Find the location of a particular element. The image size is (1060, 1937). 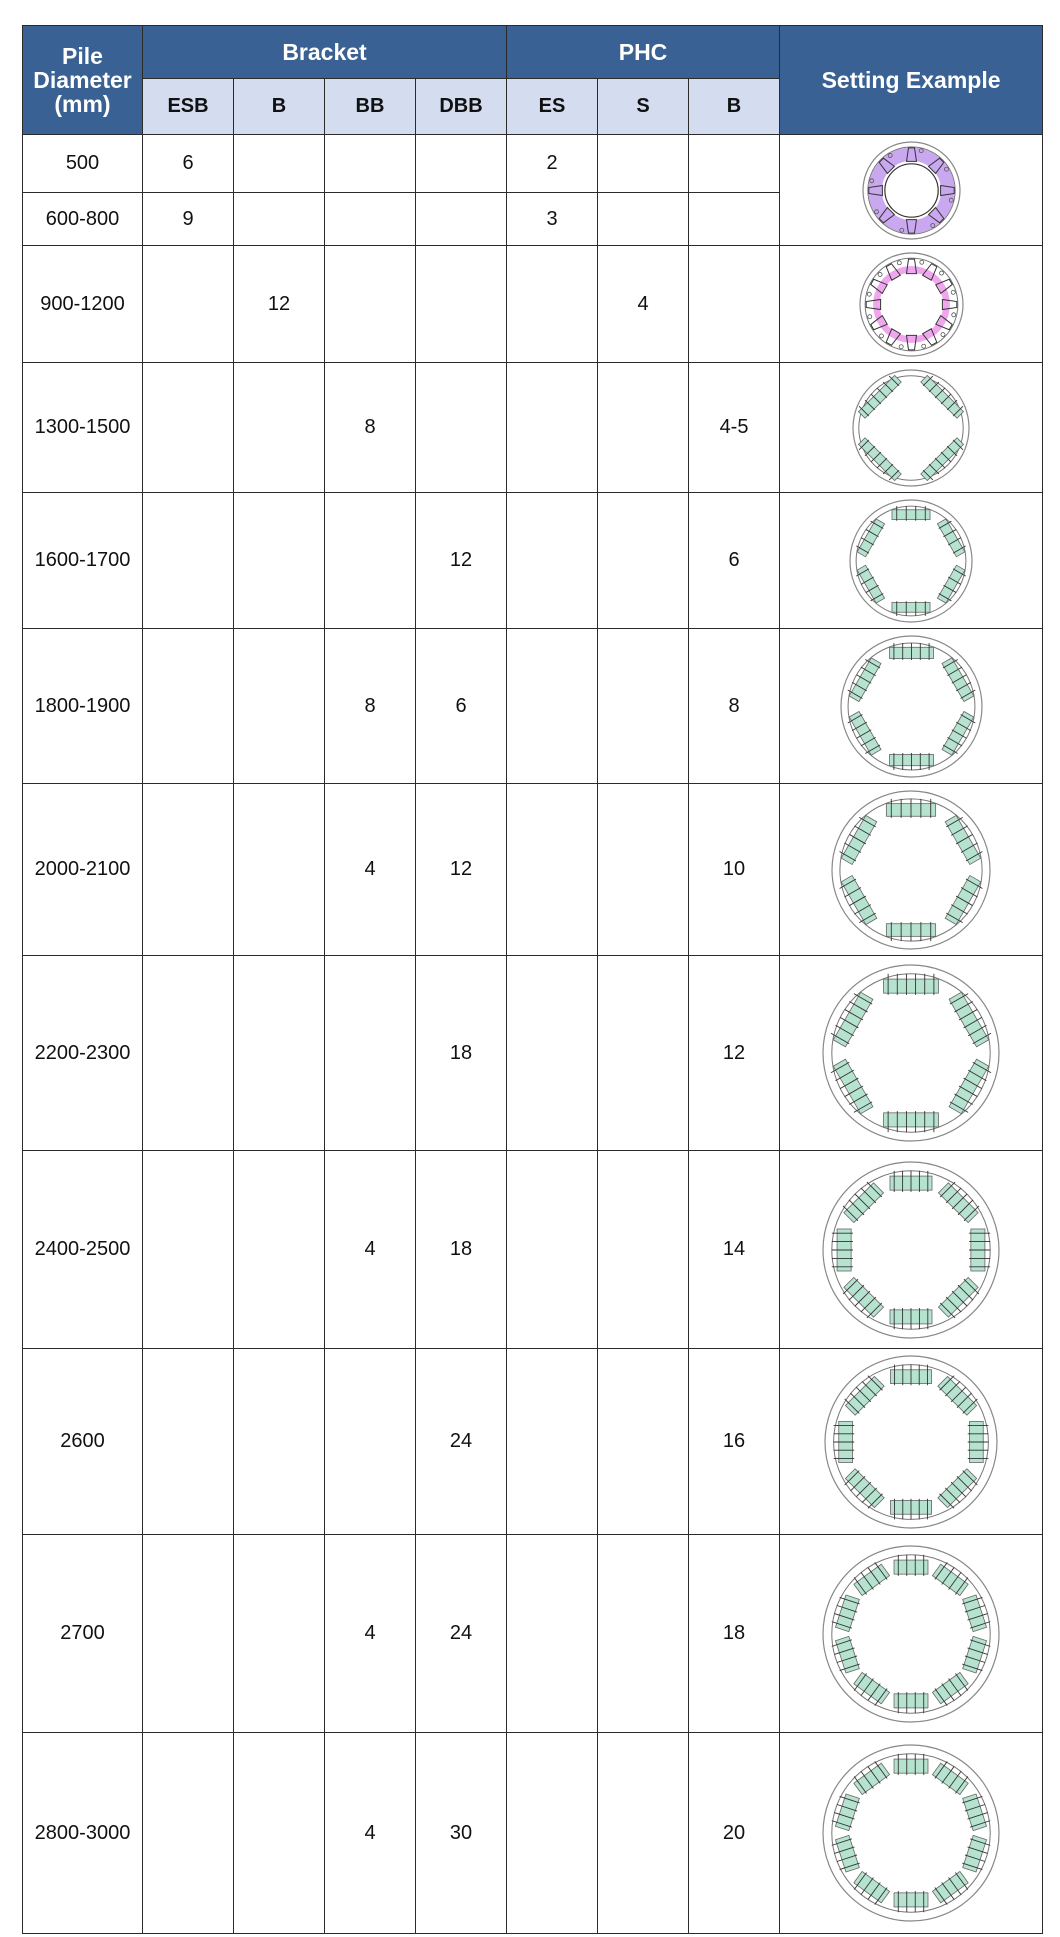

header-pile-diameter: Pile Diameter (mm) is located at coordinates (82, 80).